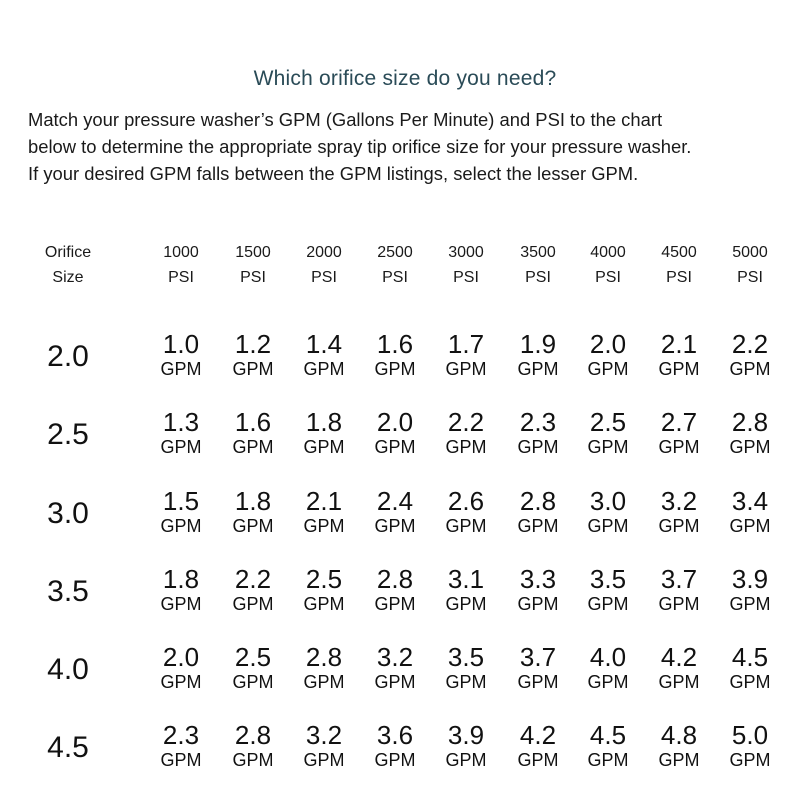  I want to click on gpm-cell: 1.0 GPM, so click(180, 355).